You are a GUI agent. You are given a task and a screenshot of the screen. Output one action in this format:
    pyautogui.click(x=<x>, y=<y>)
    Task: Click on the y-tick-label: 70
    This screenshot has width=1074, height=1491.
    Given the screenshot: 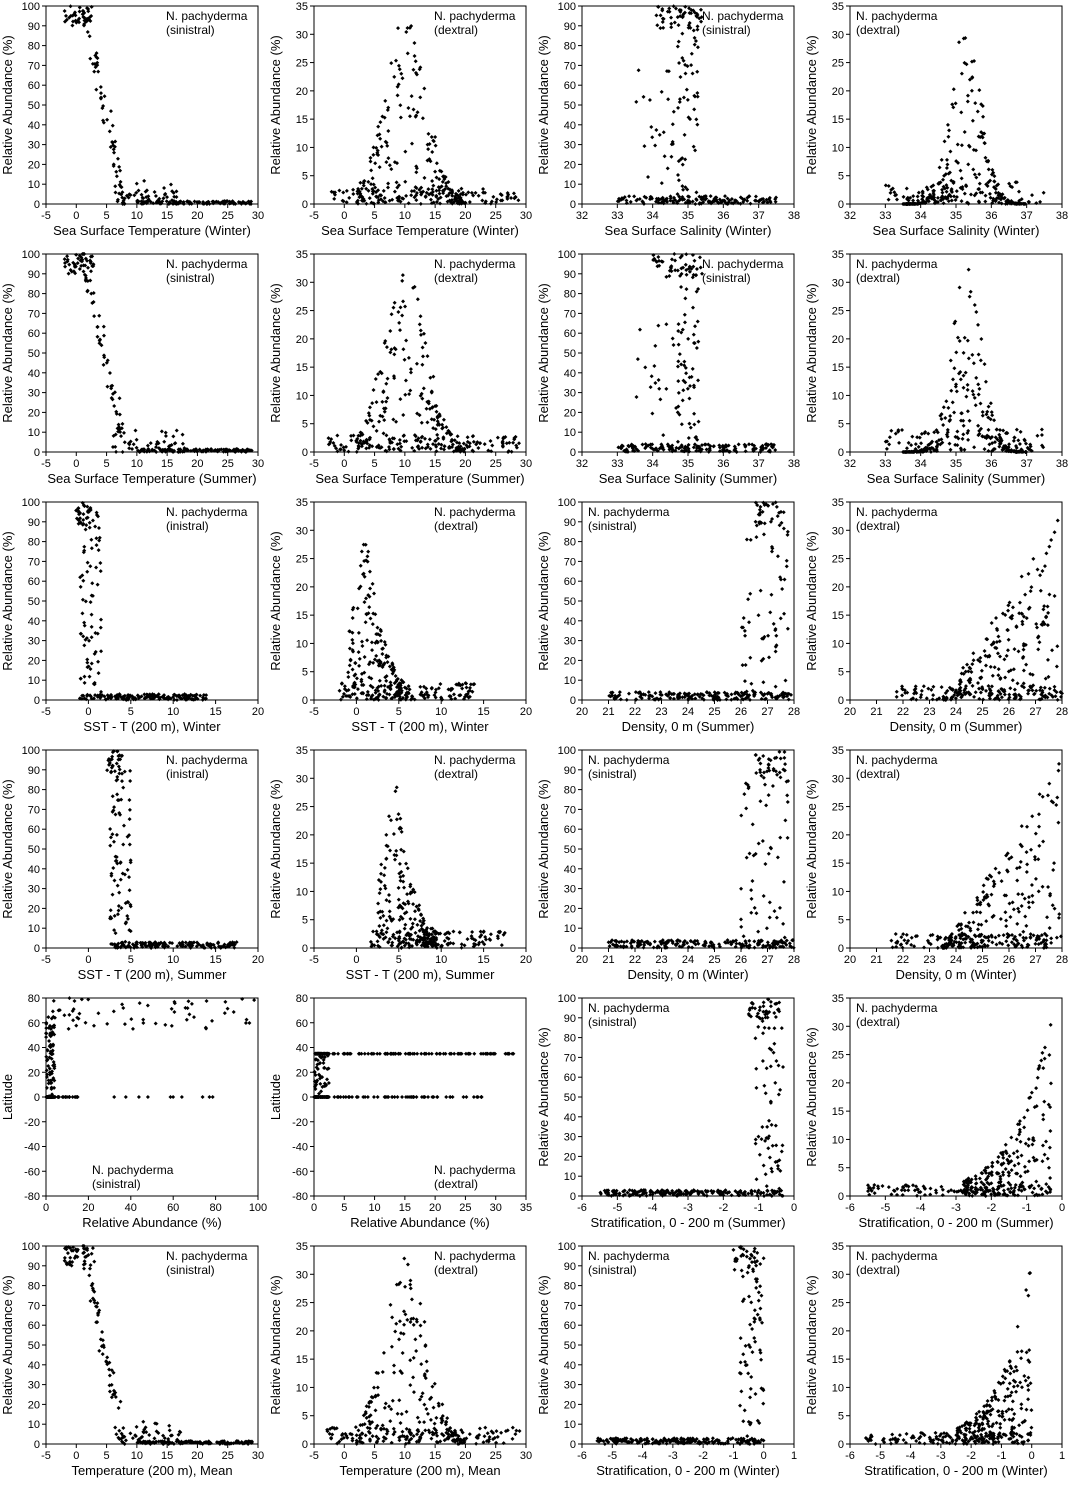 What is the action you would take?
    pyautogui.click(x=570, y=562)
    